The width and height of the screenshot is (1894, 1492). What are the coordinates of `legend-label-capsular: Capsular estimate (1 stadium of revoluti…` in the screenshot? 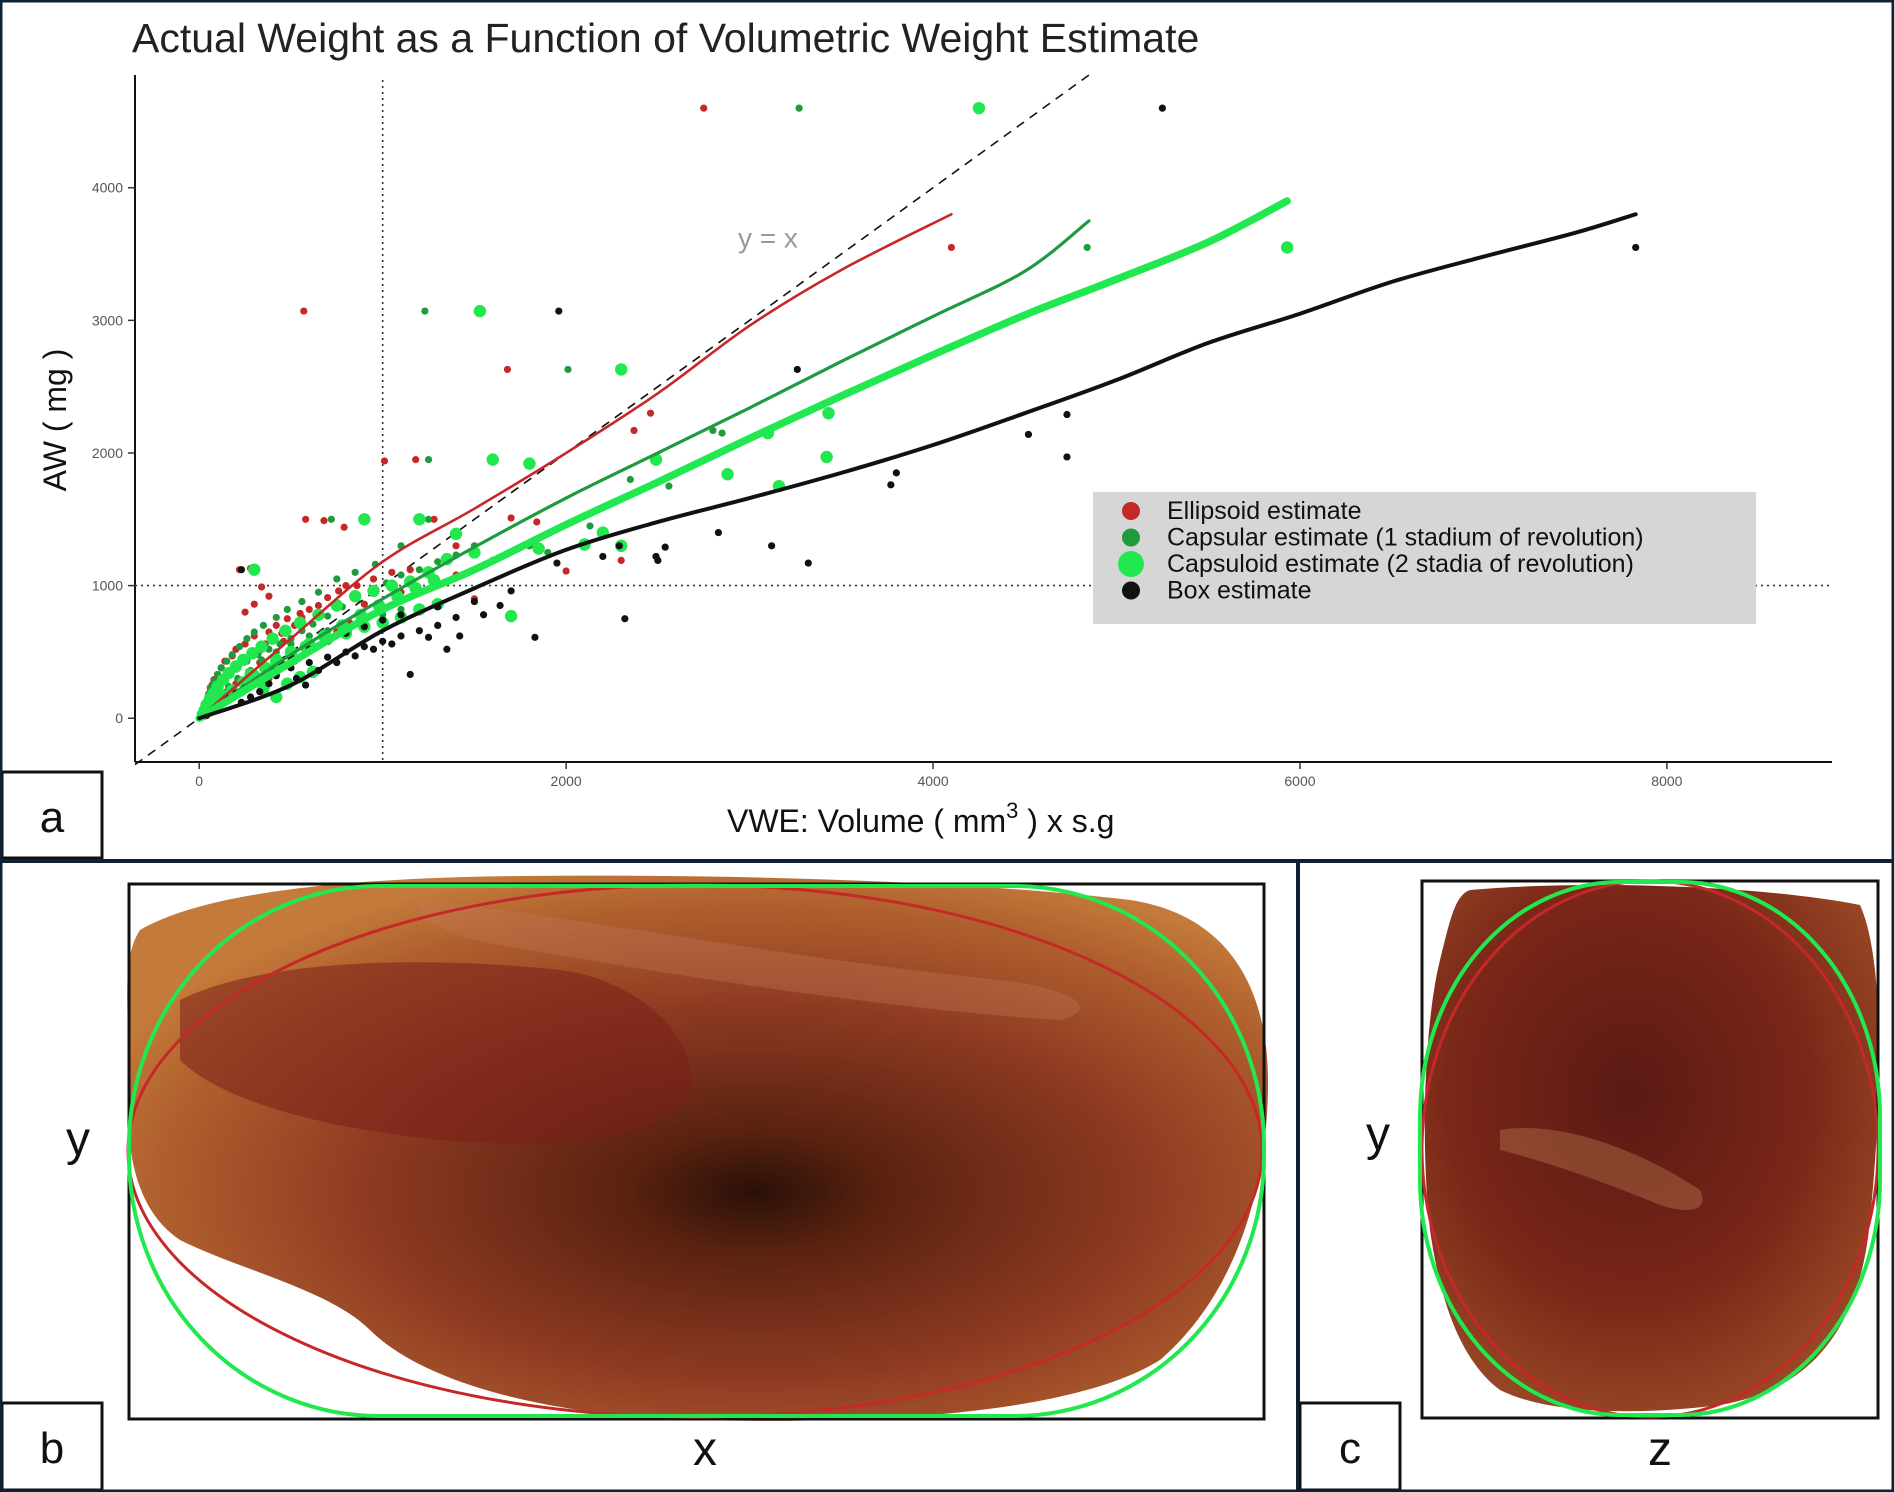 It's located at (1405, 538).